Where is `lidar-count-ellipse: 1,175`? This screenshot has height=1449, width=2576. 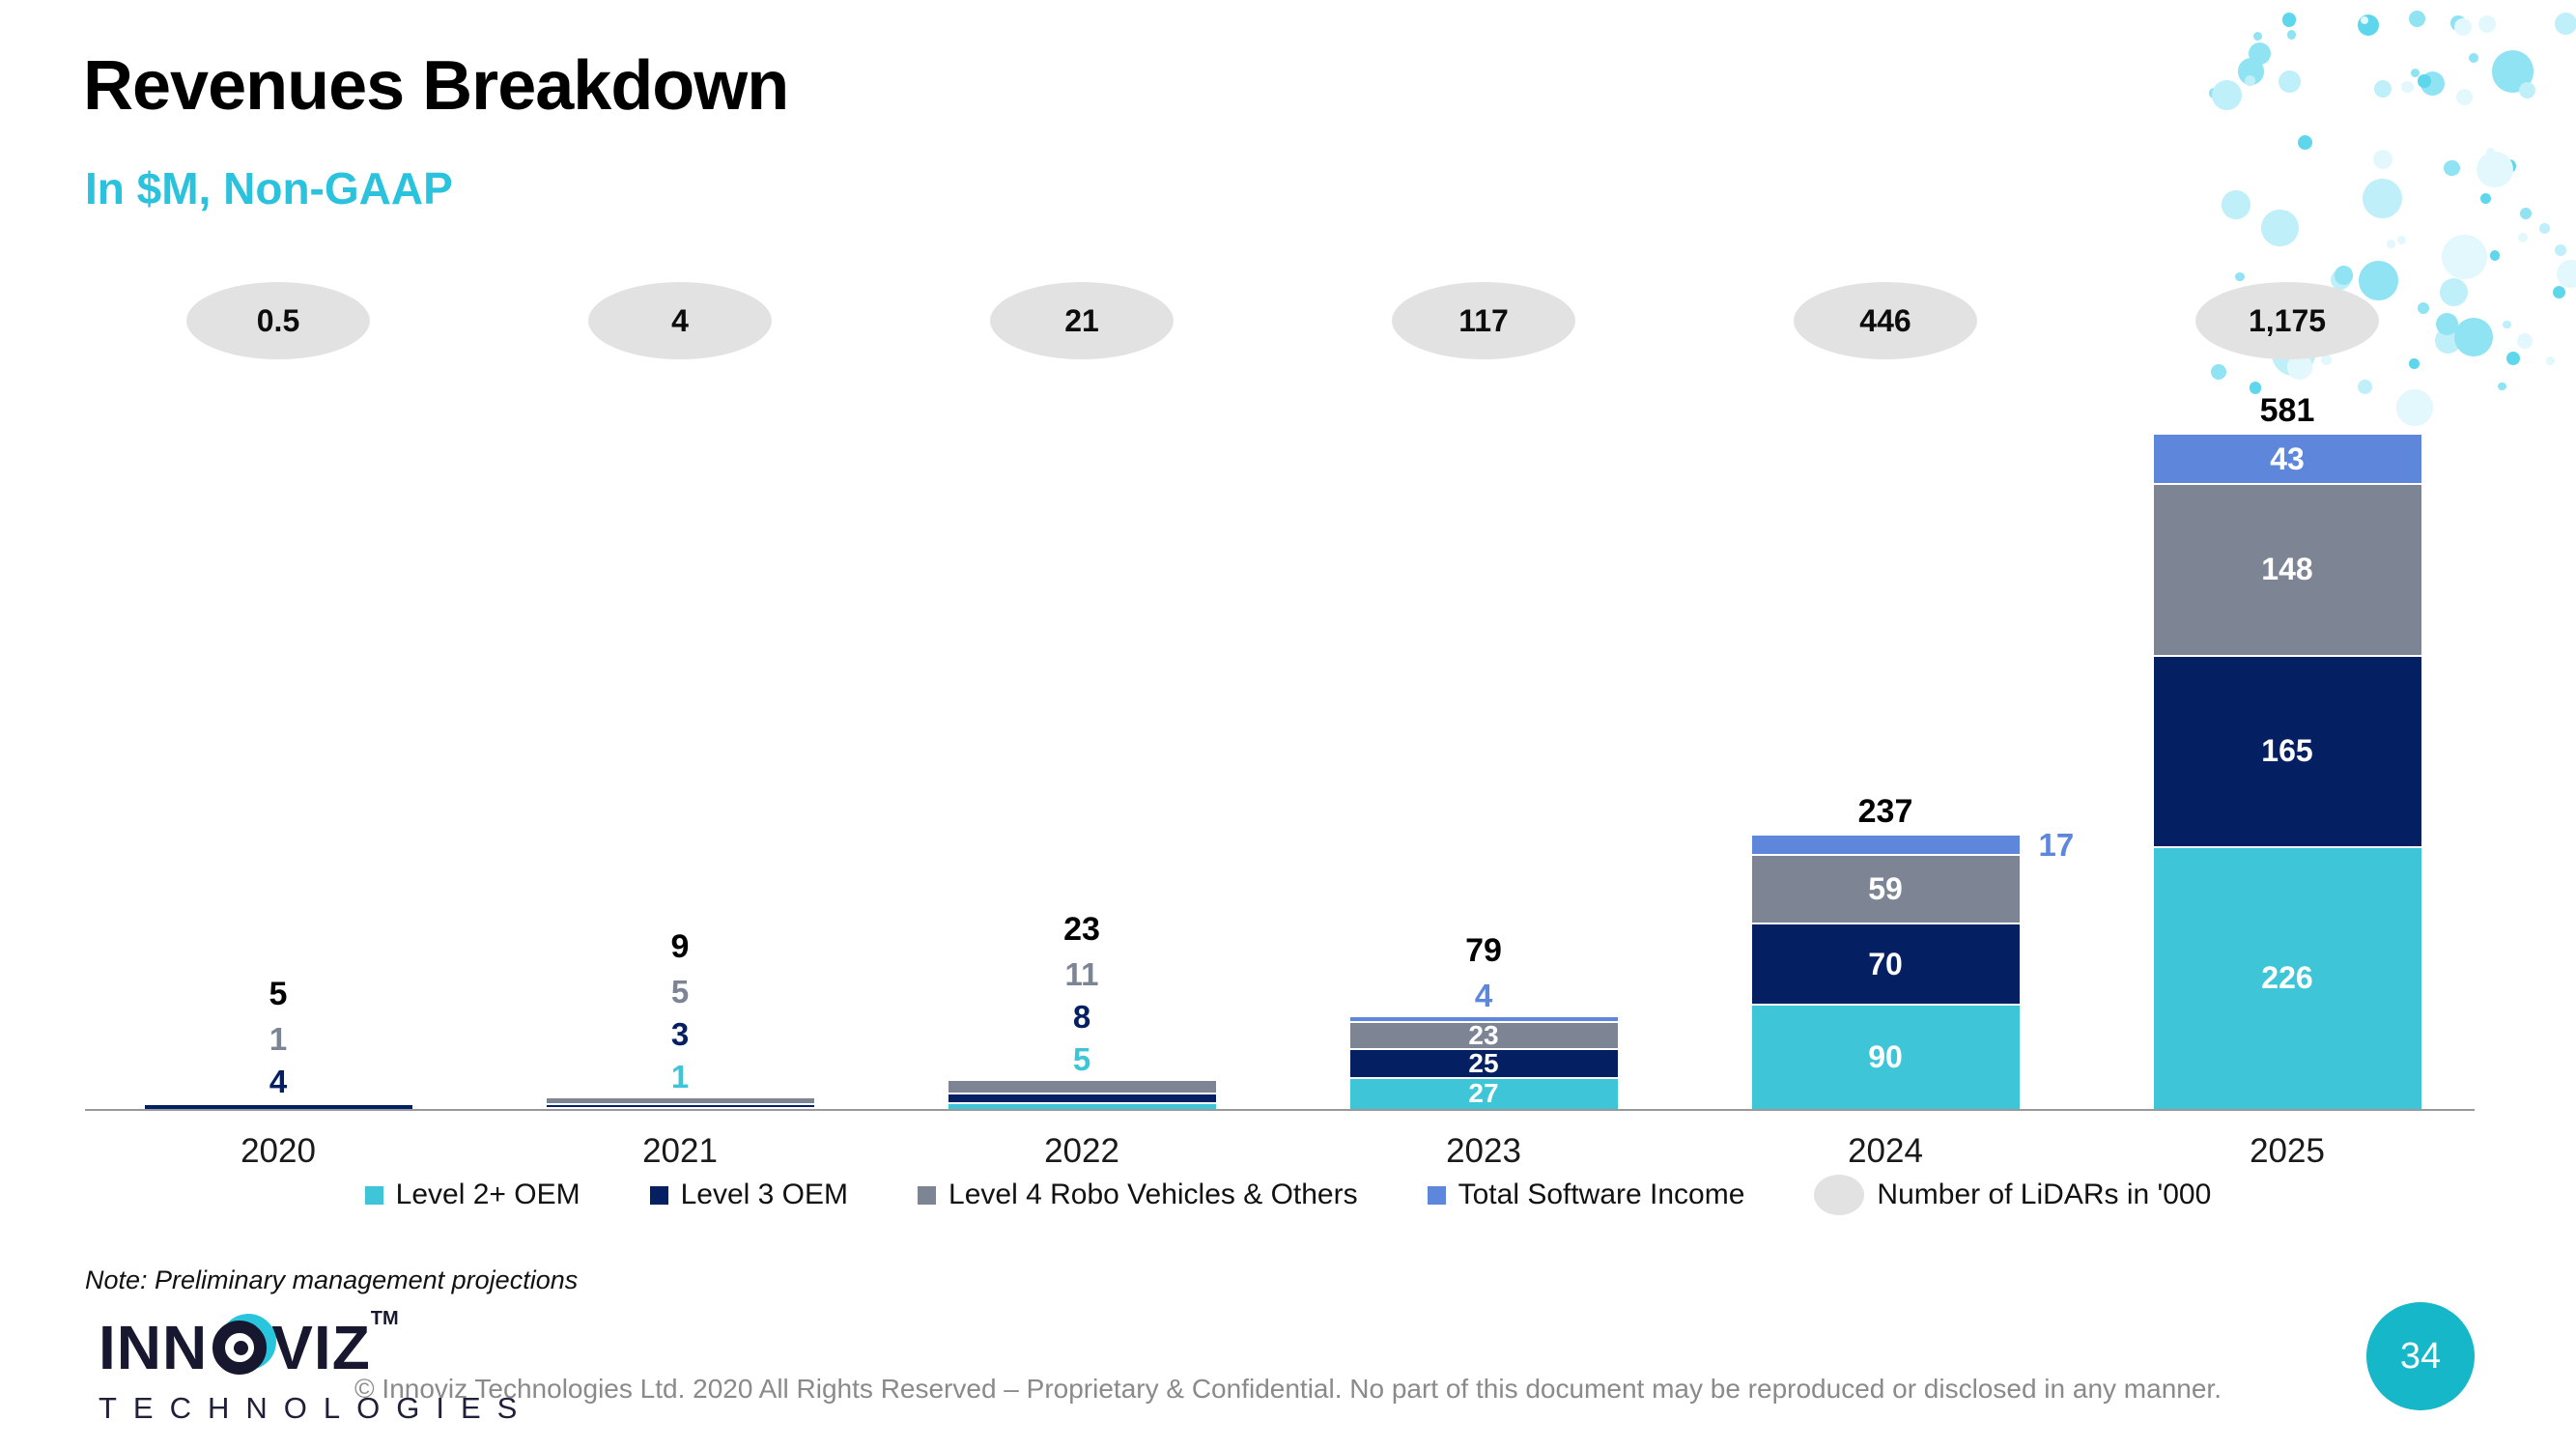 lidar-count-ellipse: 1,175 is located at coordinates (2287, 320).